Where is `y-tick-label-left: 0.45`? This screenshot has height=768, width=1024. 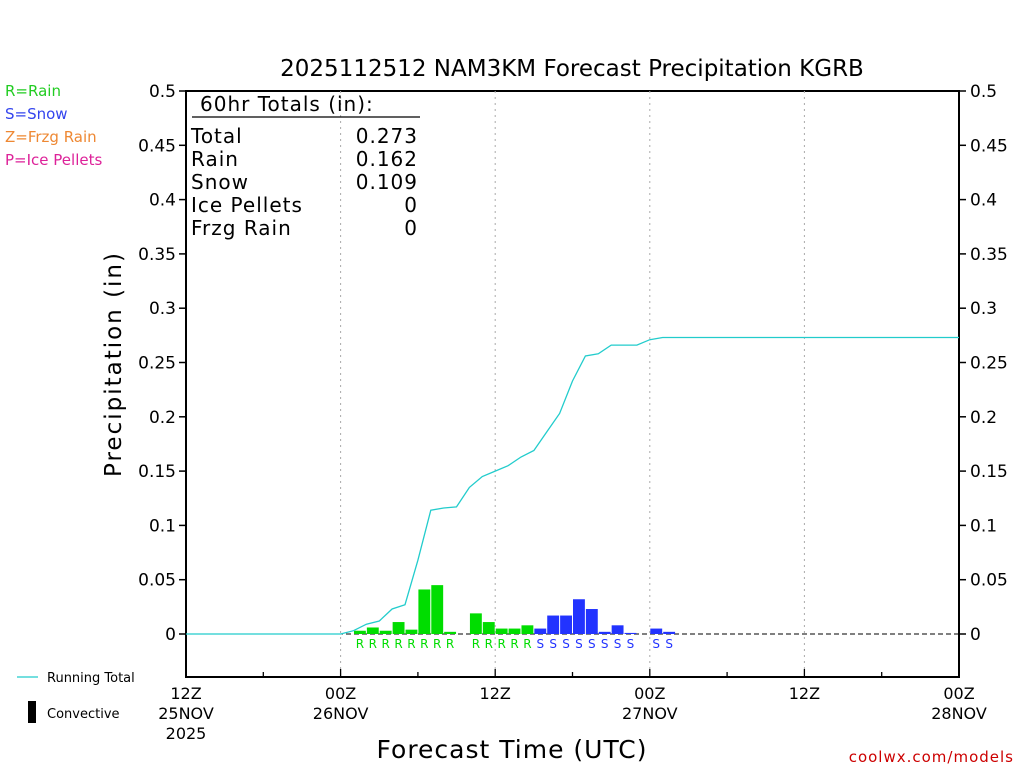 y-tick-label-left: 0.45 is located at coordinates (157, 146).